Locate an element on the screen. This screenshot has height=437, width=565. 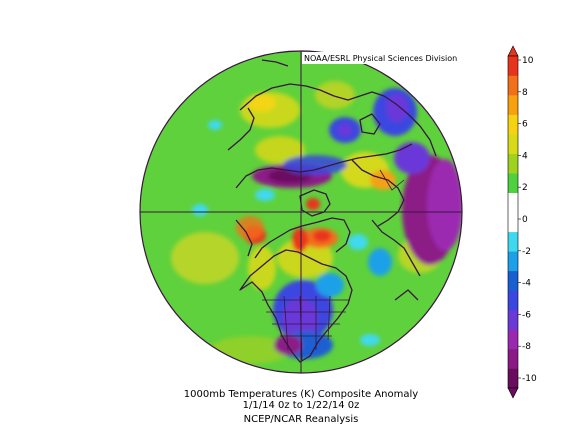
colorbar-tick-label: 6 is located at coordinates (525, 125).